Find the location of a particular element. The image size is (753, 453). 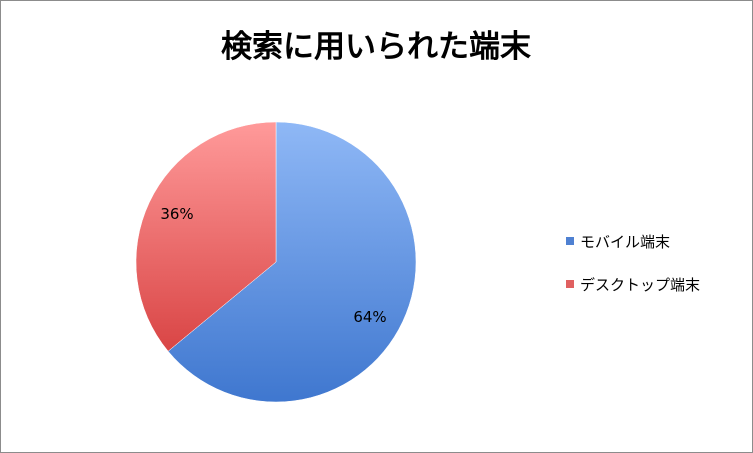

legend-swatch-desktop is located at coordinates (570, 284).